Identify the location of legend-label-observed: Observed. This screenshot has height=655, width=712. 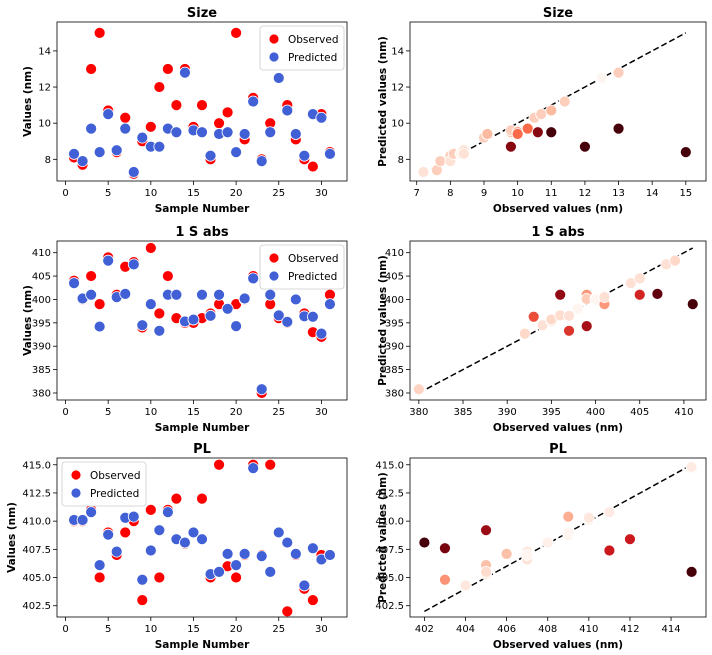
(313, 259).